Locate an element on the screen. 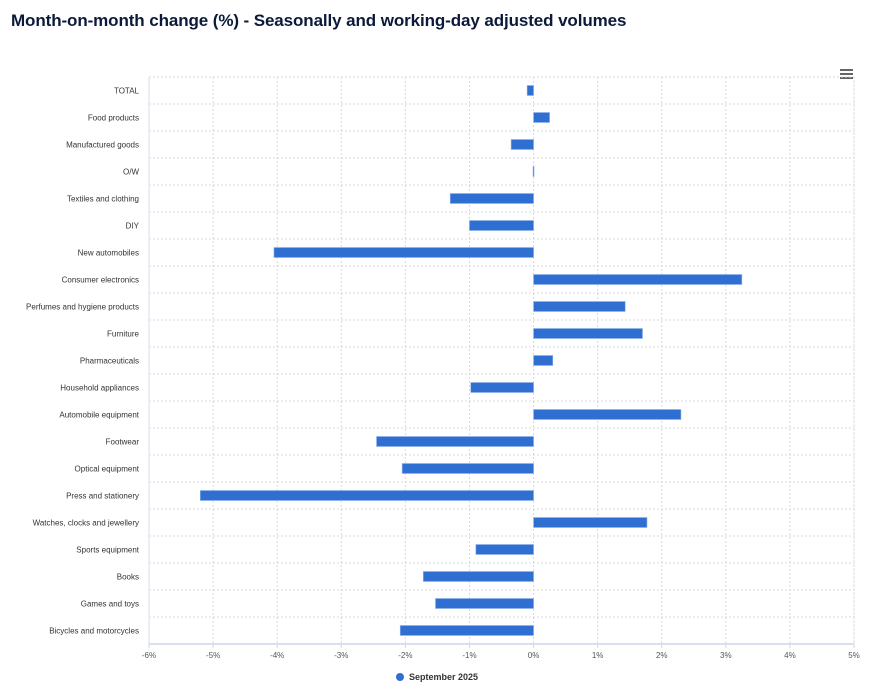 This screenshot has width=885, height=693. x-tick-label: -3% is located at coordinates (341, 655).